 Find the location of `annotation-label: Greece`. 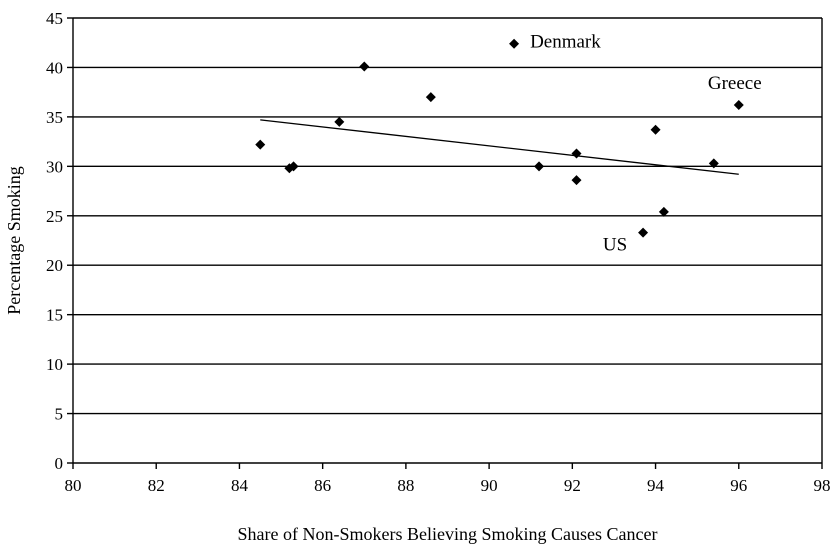

annotation-label: Greece is located at coordinates (735, 83).